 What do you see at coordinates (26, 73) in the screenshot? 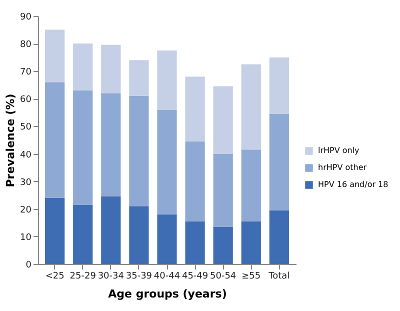
I see `y-tick-label: 70` at bounding box center [26, 73].